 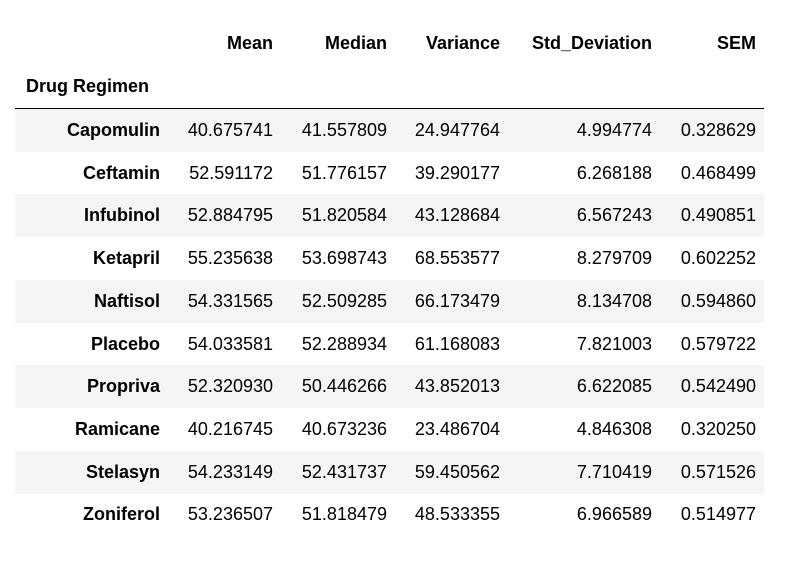 I want to click on table-cell: 52.591172, so click(x=231, y=172).